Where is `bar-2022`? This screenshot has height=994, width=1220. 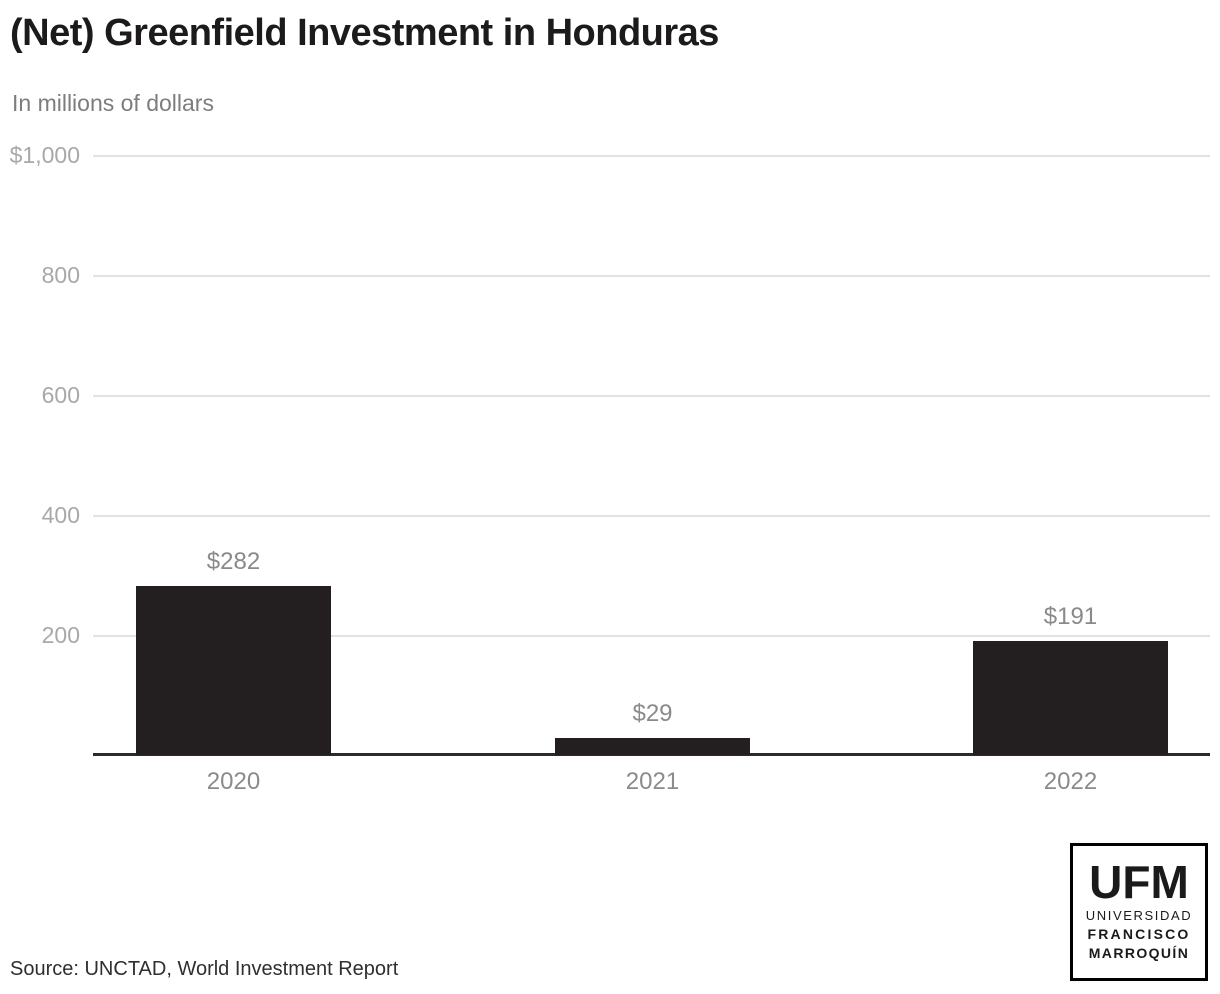
bar-2022 is located at coordinates (1070, 698).